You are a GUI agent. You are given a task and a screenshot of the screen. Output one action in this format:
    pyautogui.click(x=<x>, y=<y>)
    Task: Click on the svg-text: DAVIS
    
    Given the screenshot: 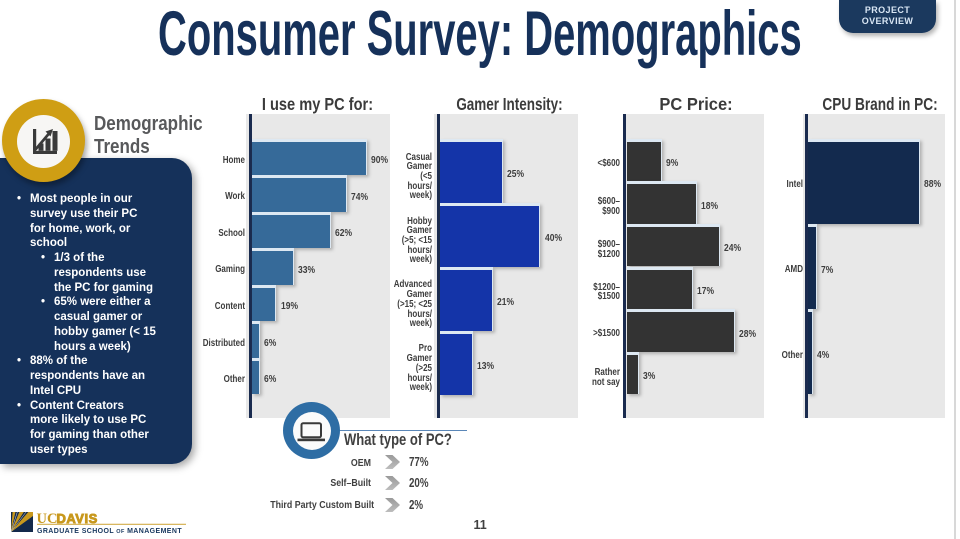 What is the action you would take?
    pyautogui.click(x=77, y=518)
    